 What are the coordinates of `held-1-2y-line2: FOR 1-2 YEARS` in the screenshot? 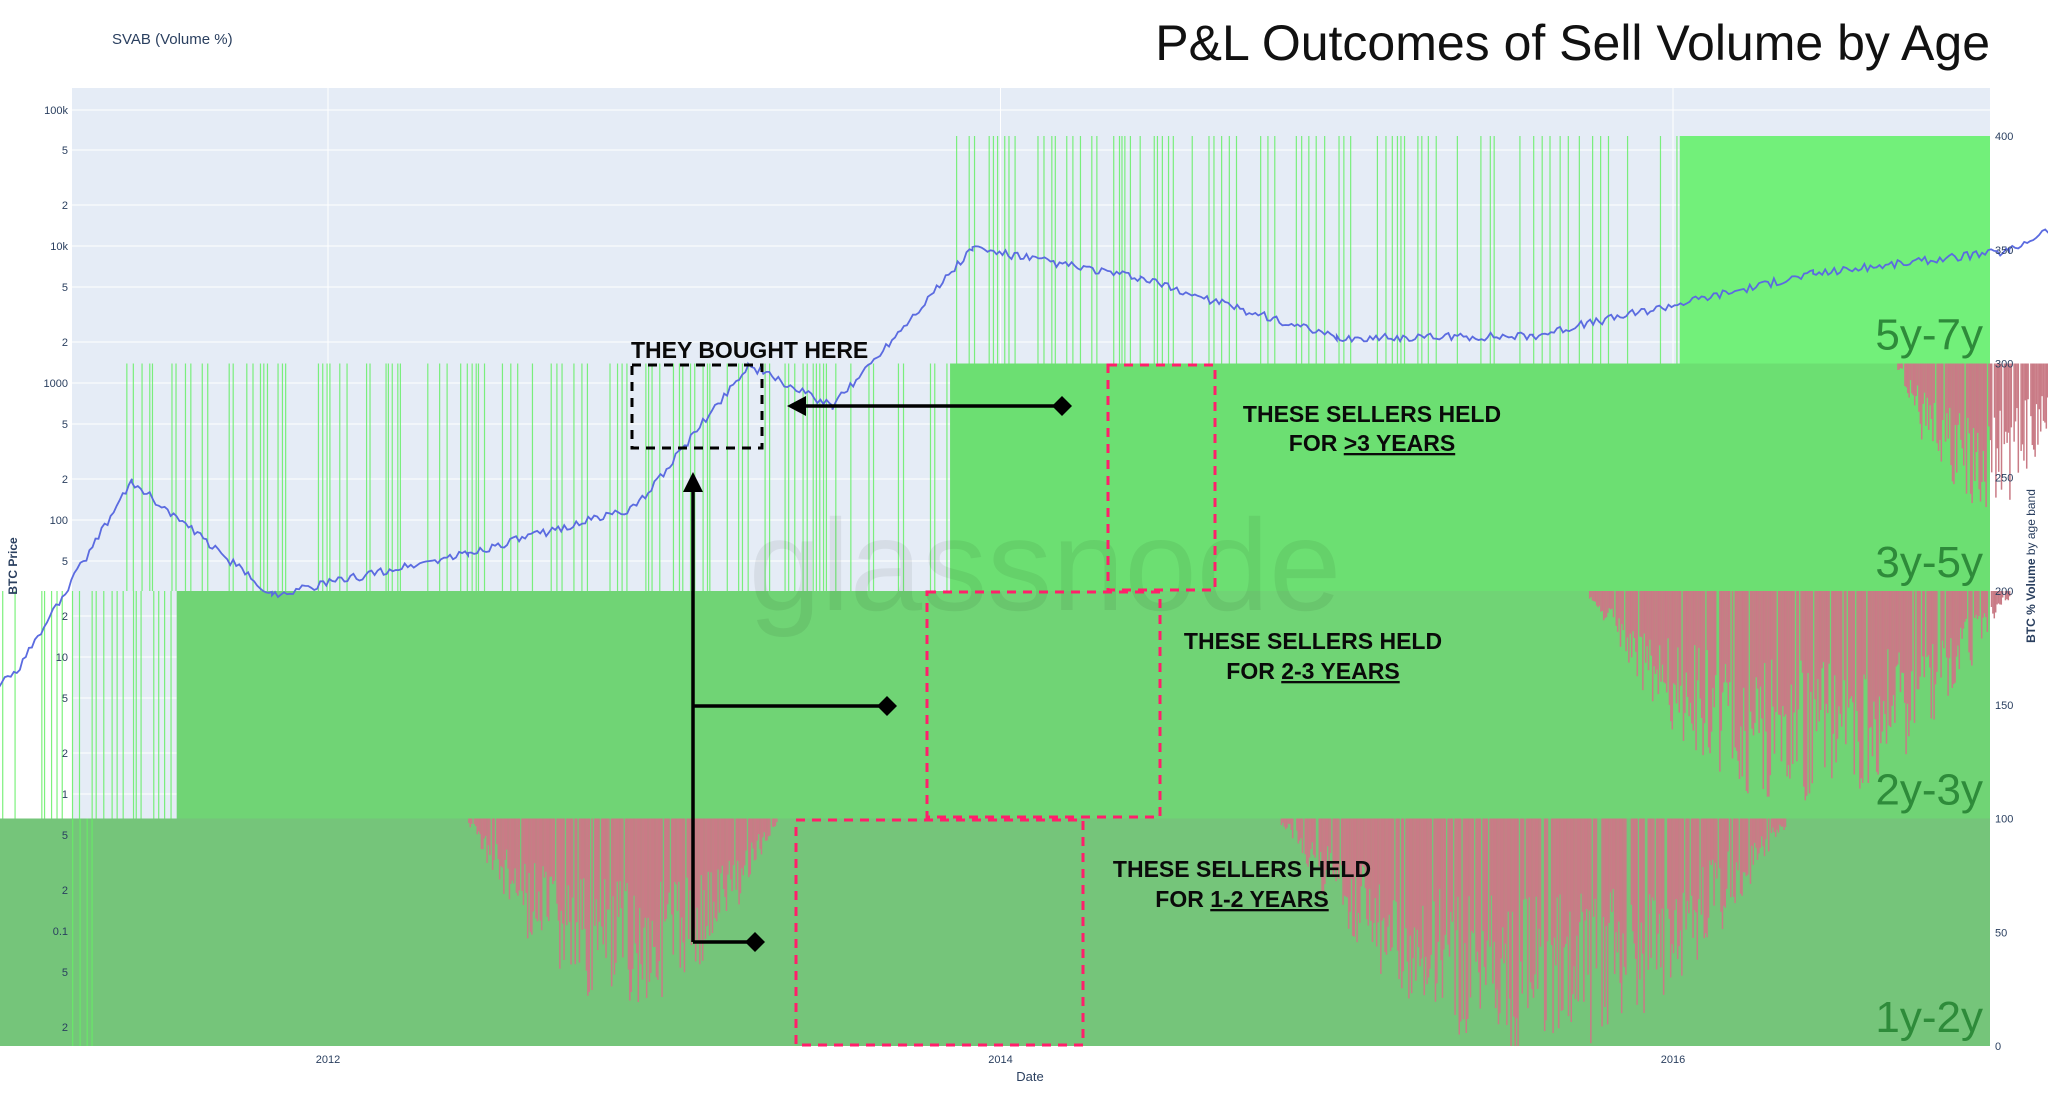 It's located at (1241, 899).